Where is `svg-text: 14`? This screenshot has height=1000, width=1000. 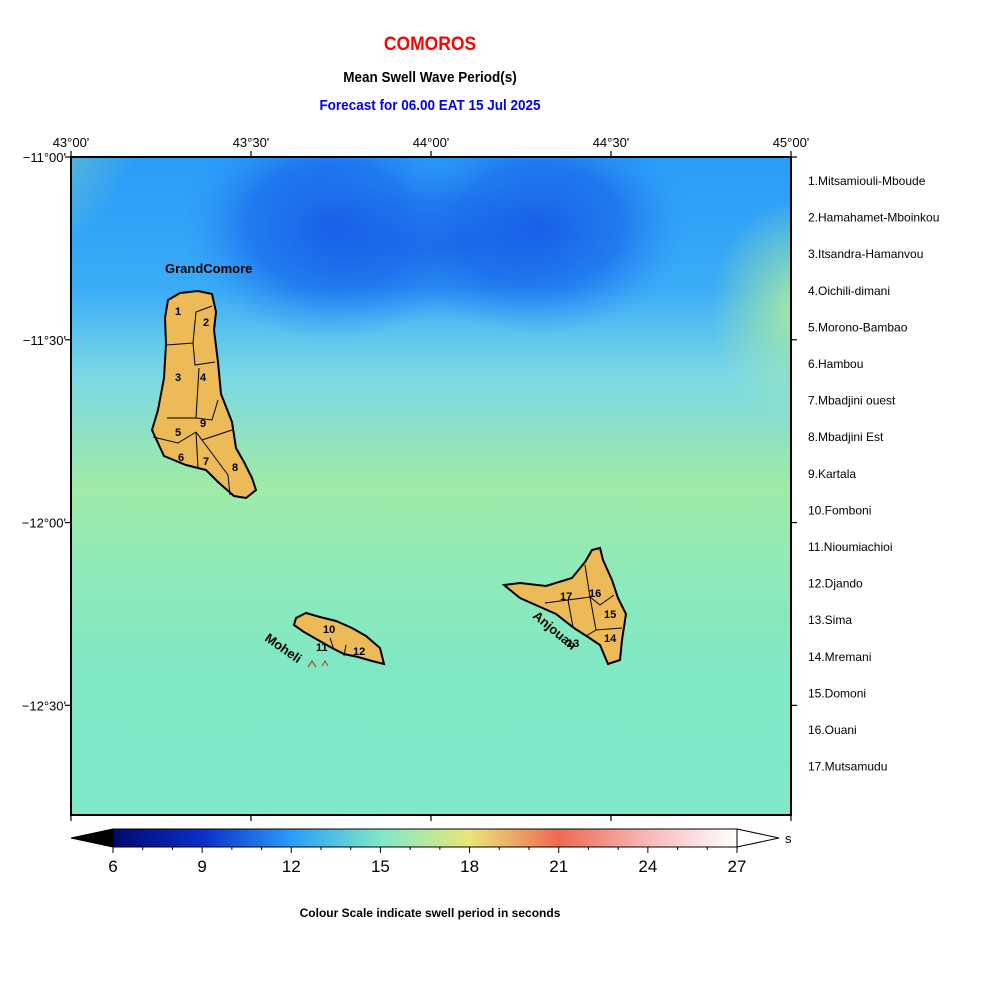 svg-text: 14 is located at coordinates (610, 639).